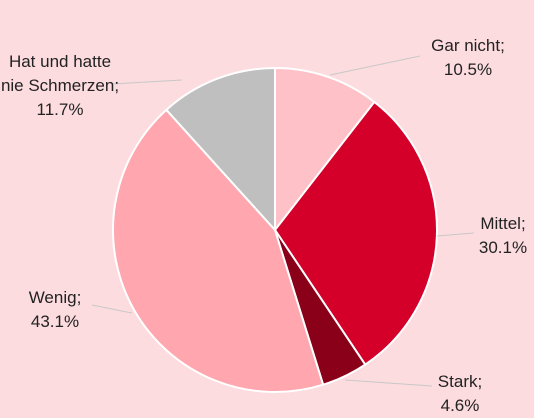 The width and height of the screenshot is (534, 418). Describe the element at coordinates (460, 381) in the screenshot. I see `category: Stark;` at that location.